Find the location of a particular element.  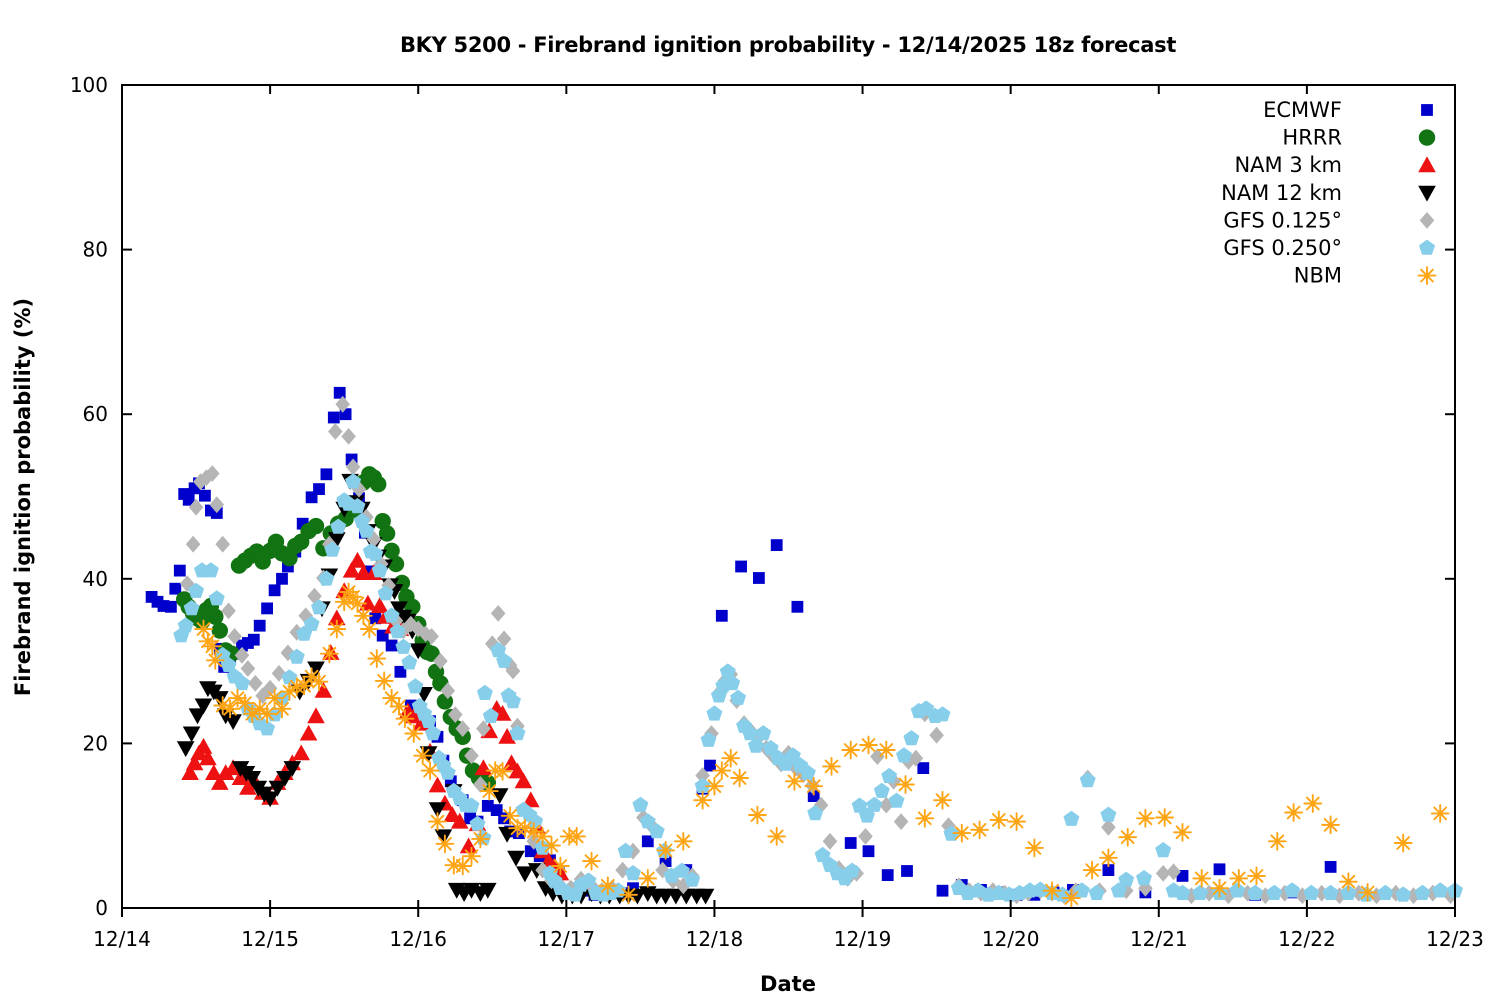

legend-entry-gfs-0-250: GFS 0.250° is located at coordinates (1329, 248).